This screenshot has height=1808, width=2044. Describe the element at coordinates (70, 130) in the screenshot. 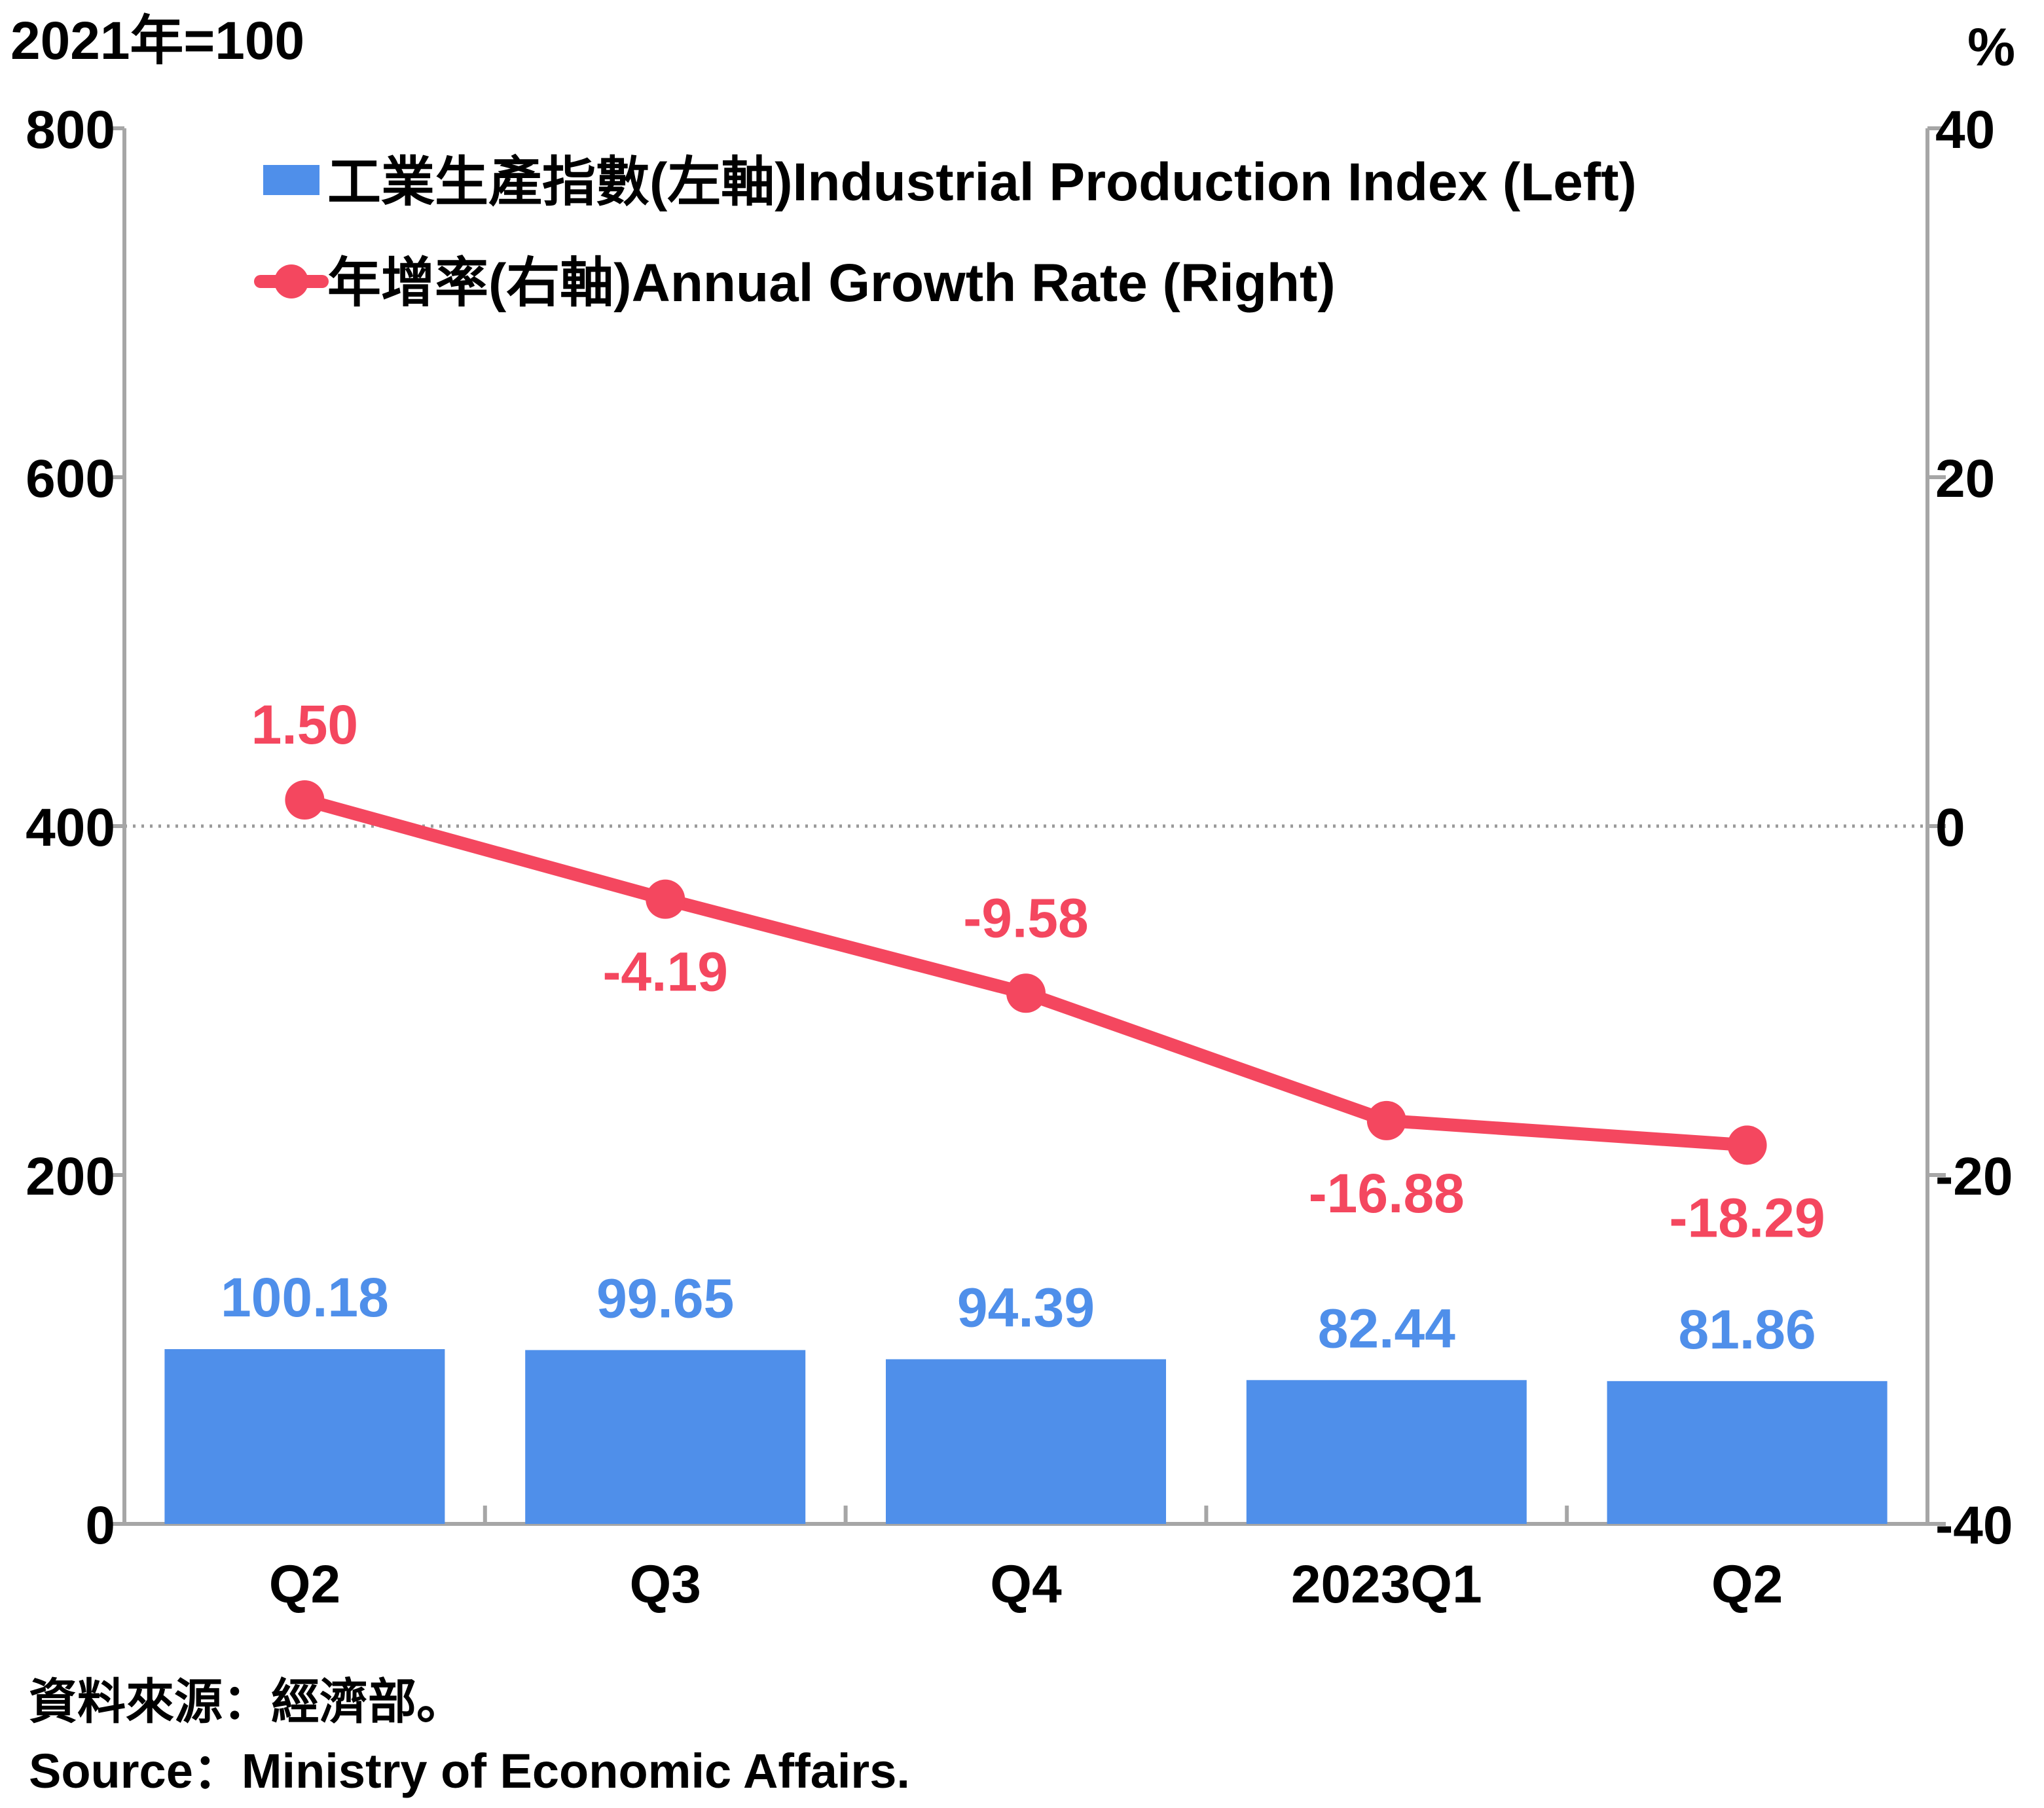

I see `left-tick-label: 800` at that location.